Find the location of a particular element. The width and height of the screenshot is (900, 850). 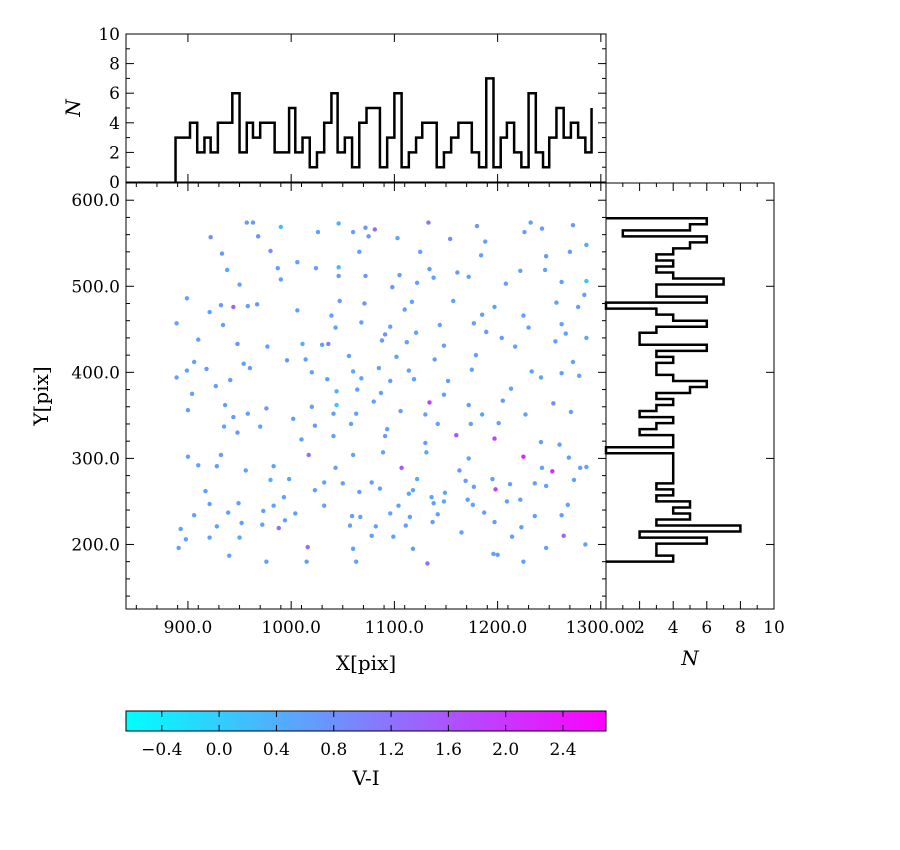

right-histogram-xtick-label: 6 is located at coordinates (706, 628).